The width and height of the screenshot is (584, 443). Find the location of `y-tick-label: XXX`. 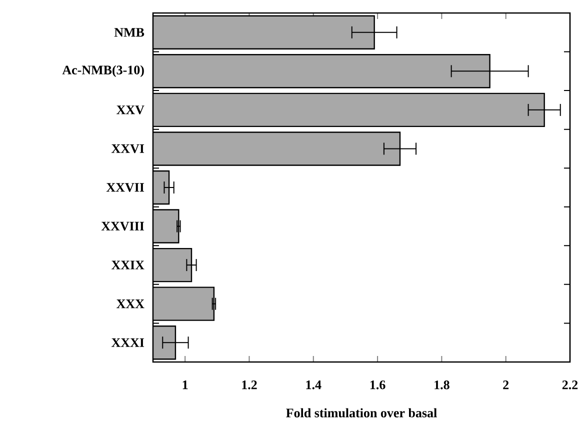

y-tick-label: XXX is located at coordinates (130, 304).